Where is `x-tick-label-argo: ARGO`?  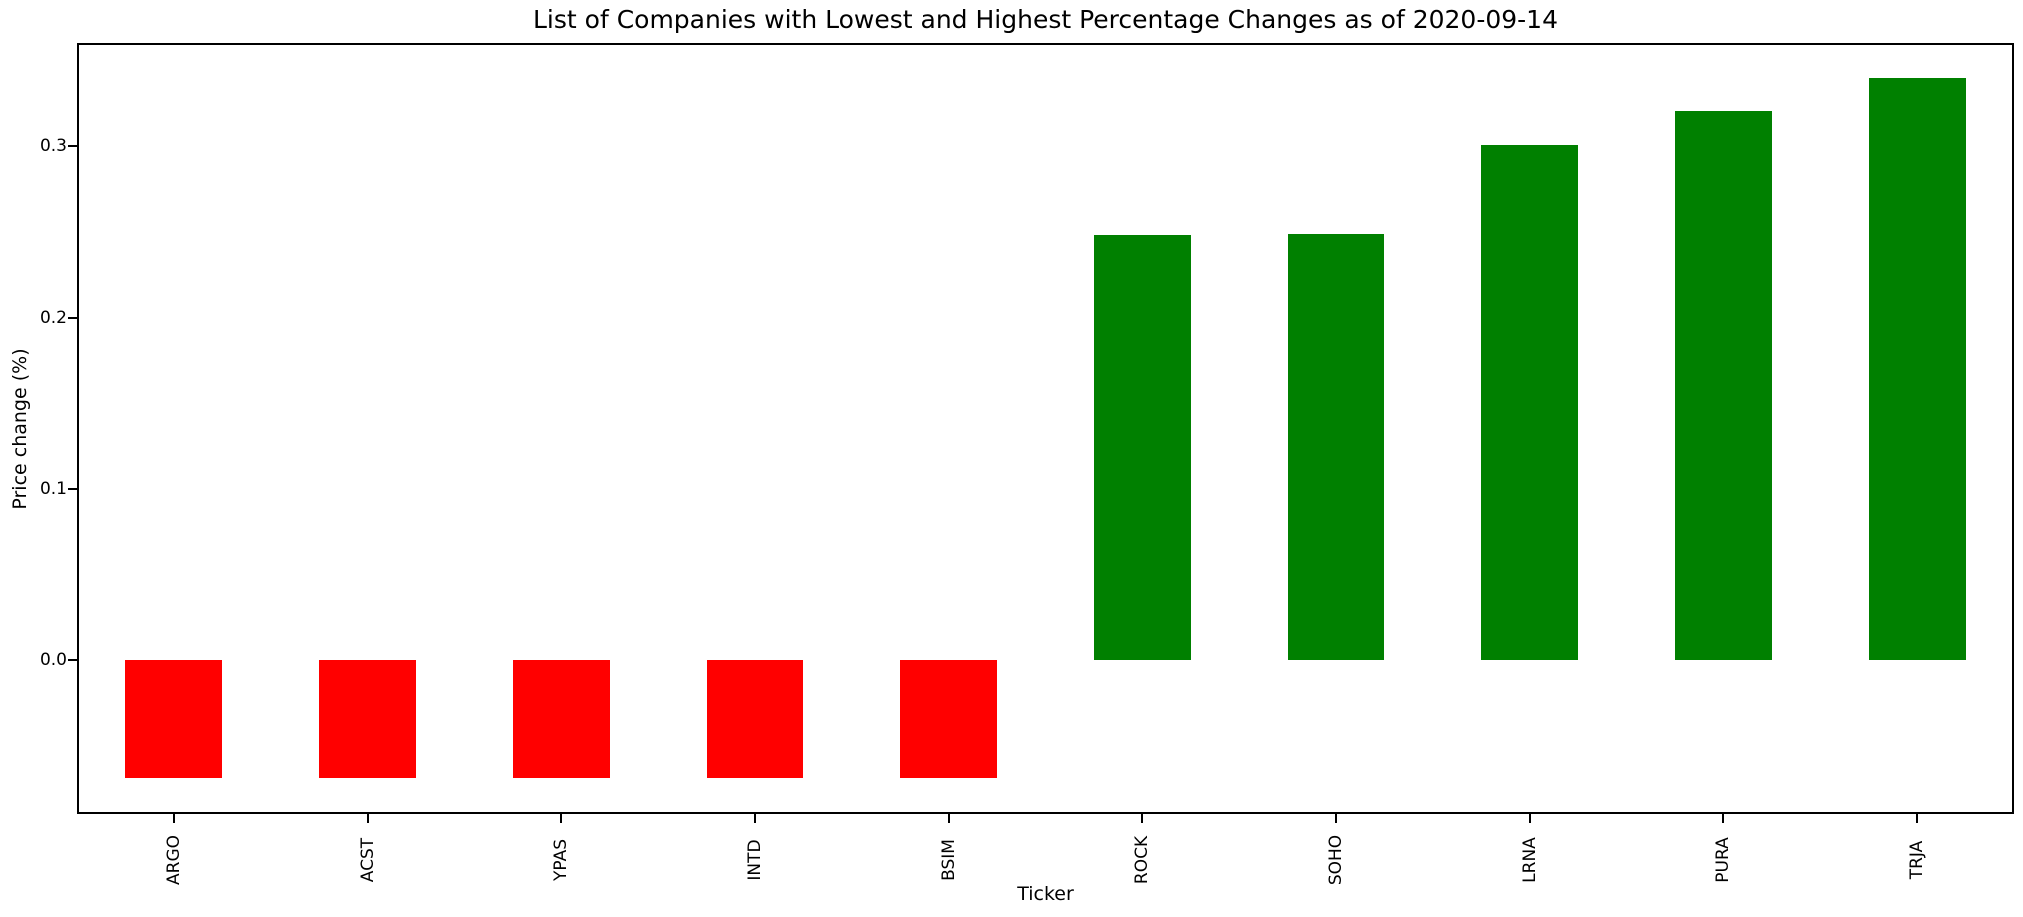 x-tick-label-argo: ARGO is located at coordinates (173, 860).